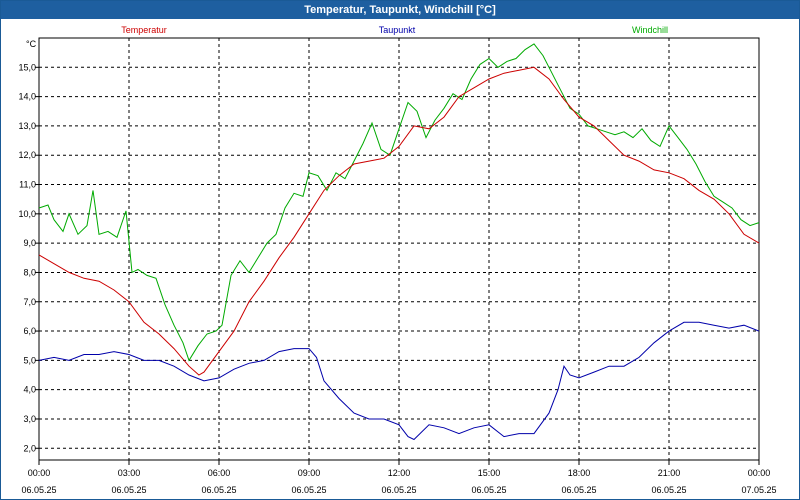 The image size is (800, 500). I want to click on y-tick-label: 2,0, so click(29, 448).